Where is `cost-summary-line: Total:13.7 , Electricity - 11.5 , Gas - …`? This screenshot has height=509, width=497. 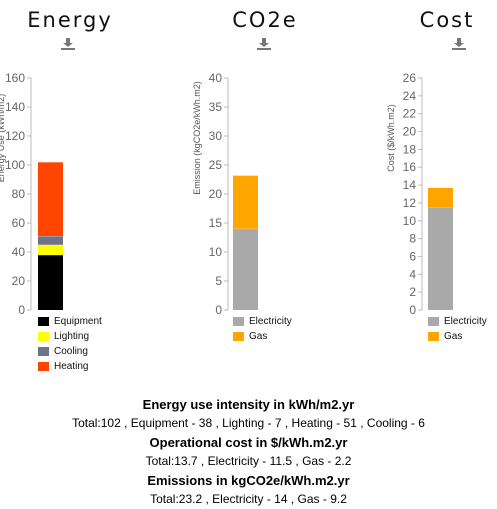
cost-summary-line: Total:13.7 , Electricity - 11.5 , Gas - … is located at coordinates (248, 461).